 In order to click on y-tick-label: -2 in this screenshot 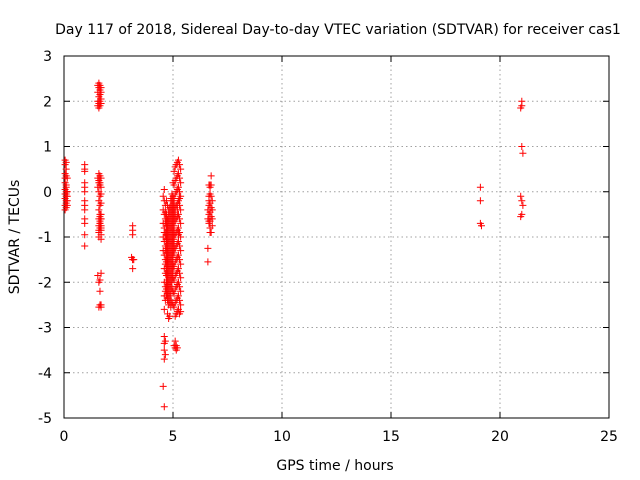, I will do `click(45, 283)`.